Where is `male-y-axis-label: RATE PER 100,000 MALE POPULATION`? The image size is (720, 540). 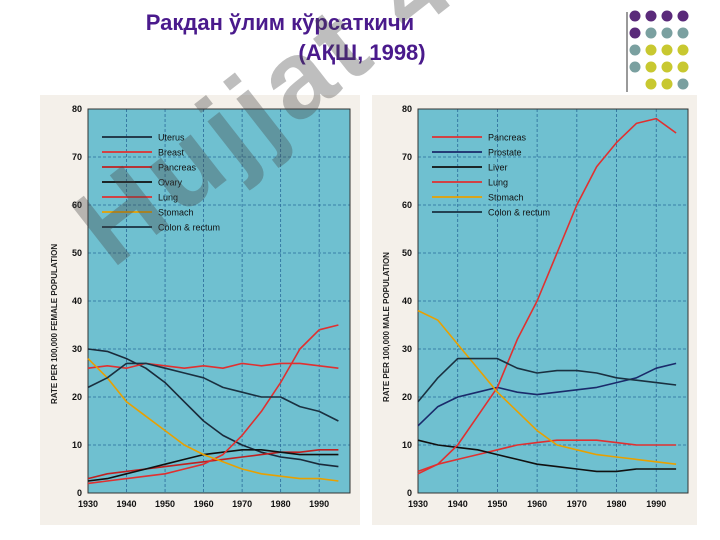
male-y-axis-label: RATE PER 100,000 MALE POPULATION is located at coordinates (386, 327).